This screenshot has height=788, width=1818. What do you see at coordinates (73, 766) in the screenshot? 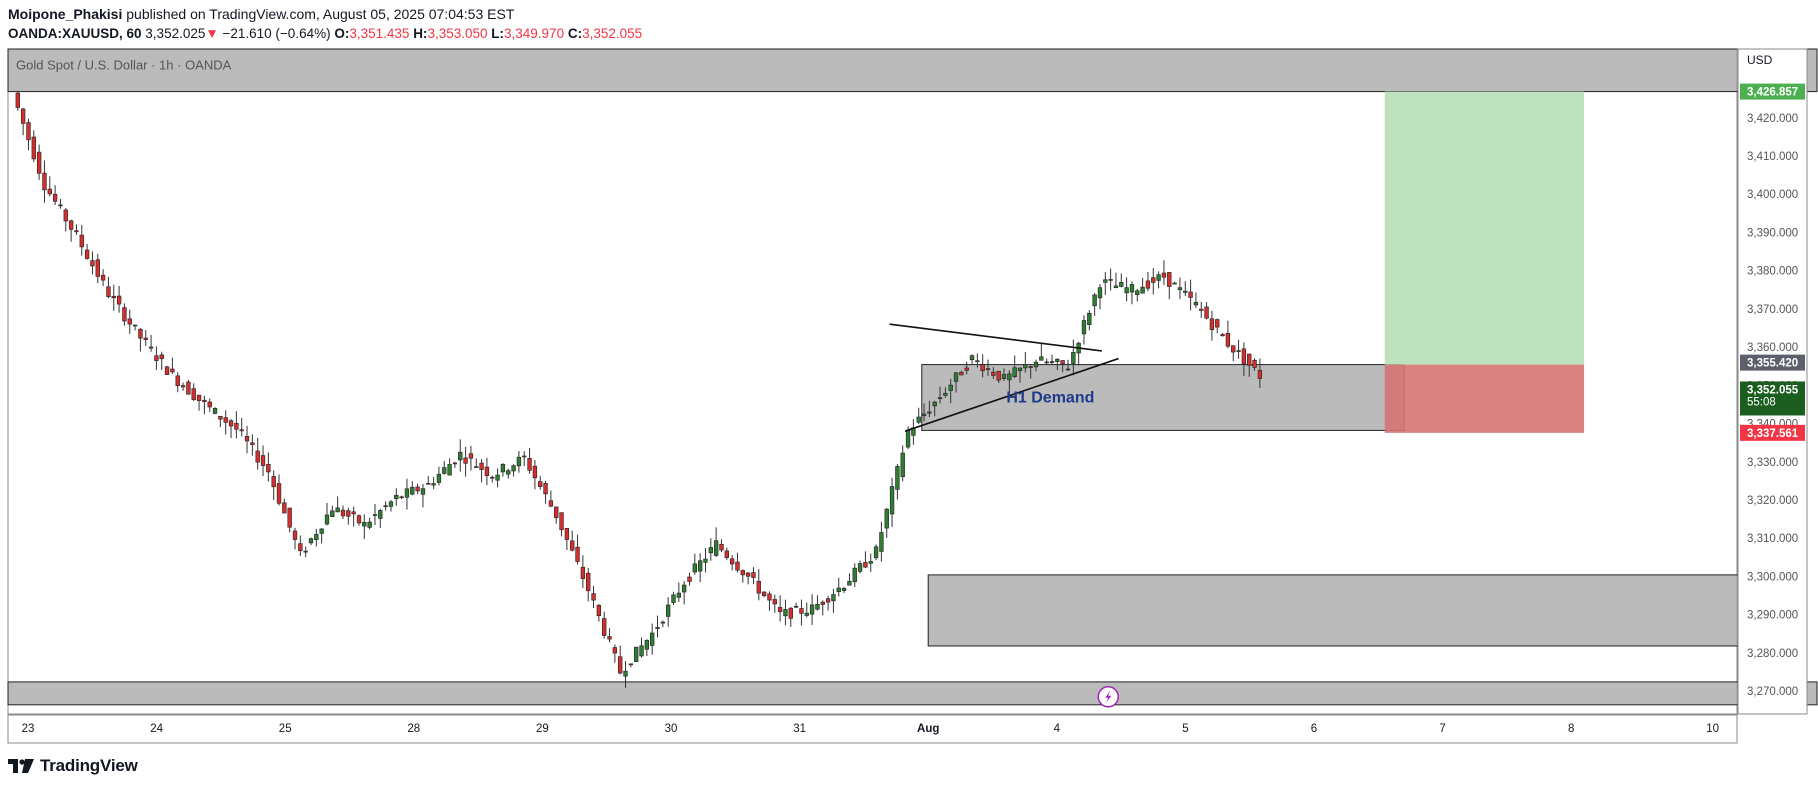
I see `tradingview-logo: TradingView` at bounding box center [73, 766].